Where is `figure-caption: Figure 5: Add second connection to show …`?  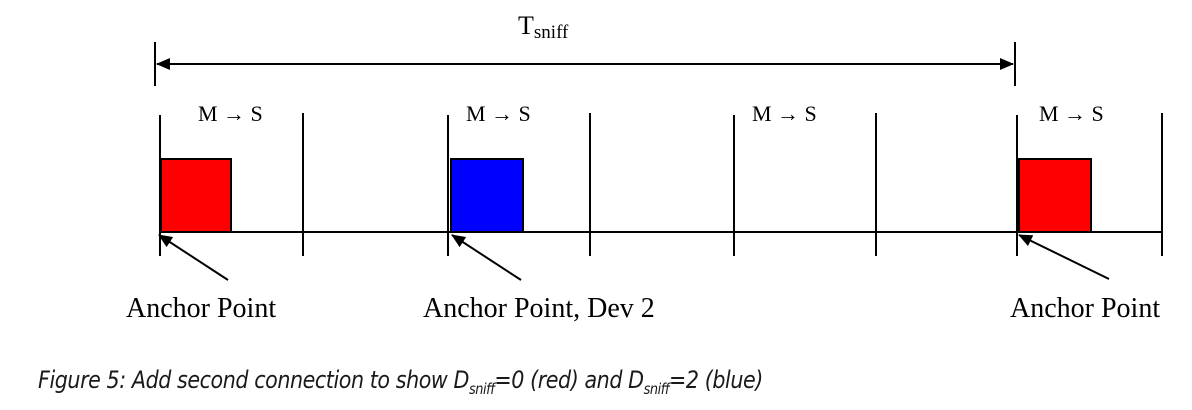 figure-caption: Figure 5: Add second connection to show … is located at coordinates (528, 382).